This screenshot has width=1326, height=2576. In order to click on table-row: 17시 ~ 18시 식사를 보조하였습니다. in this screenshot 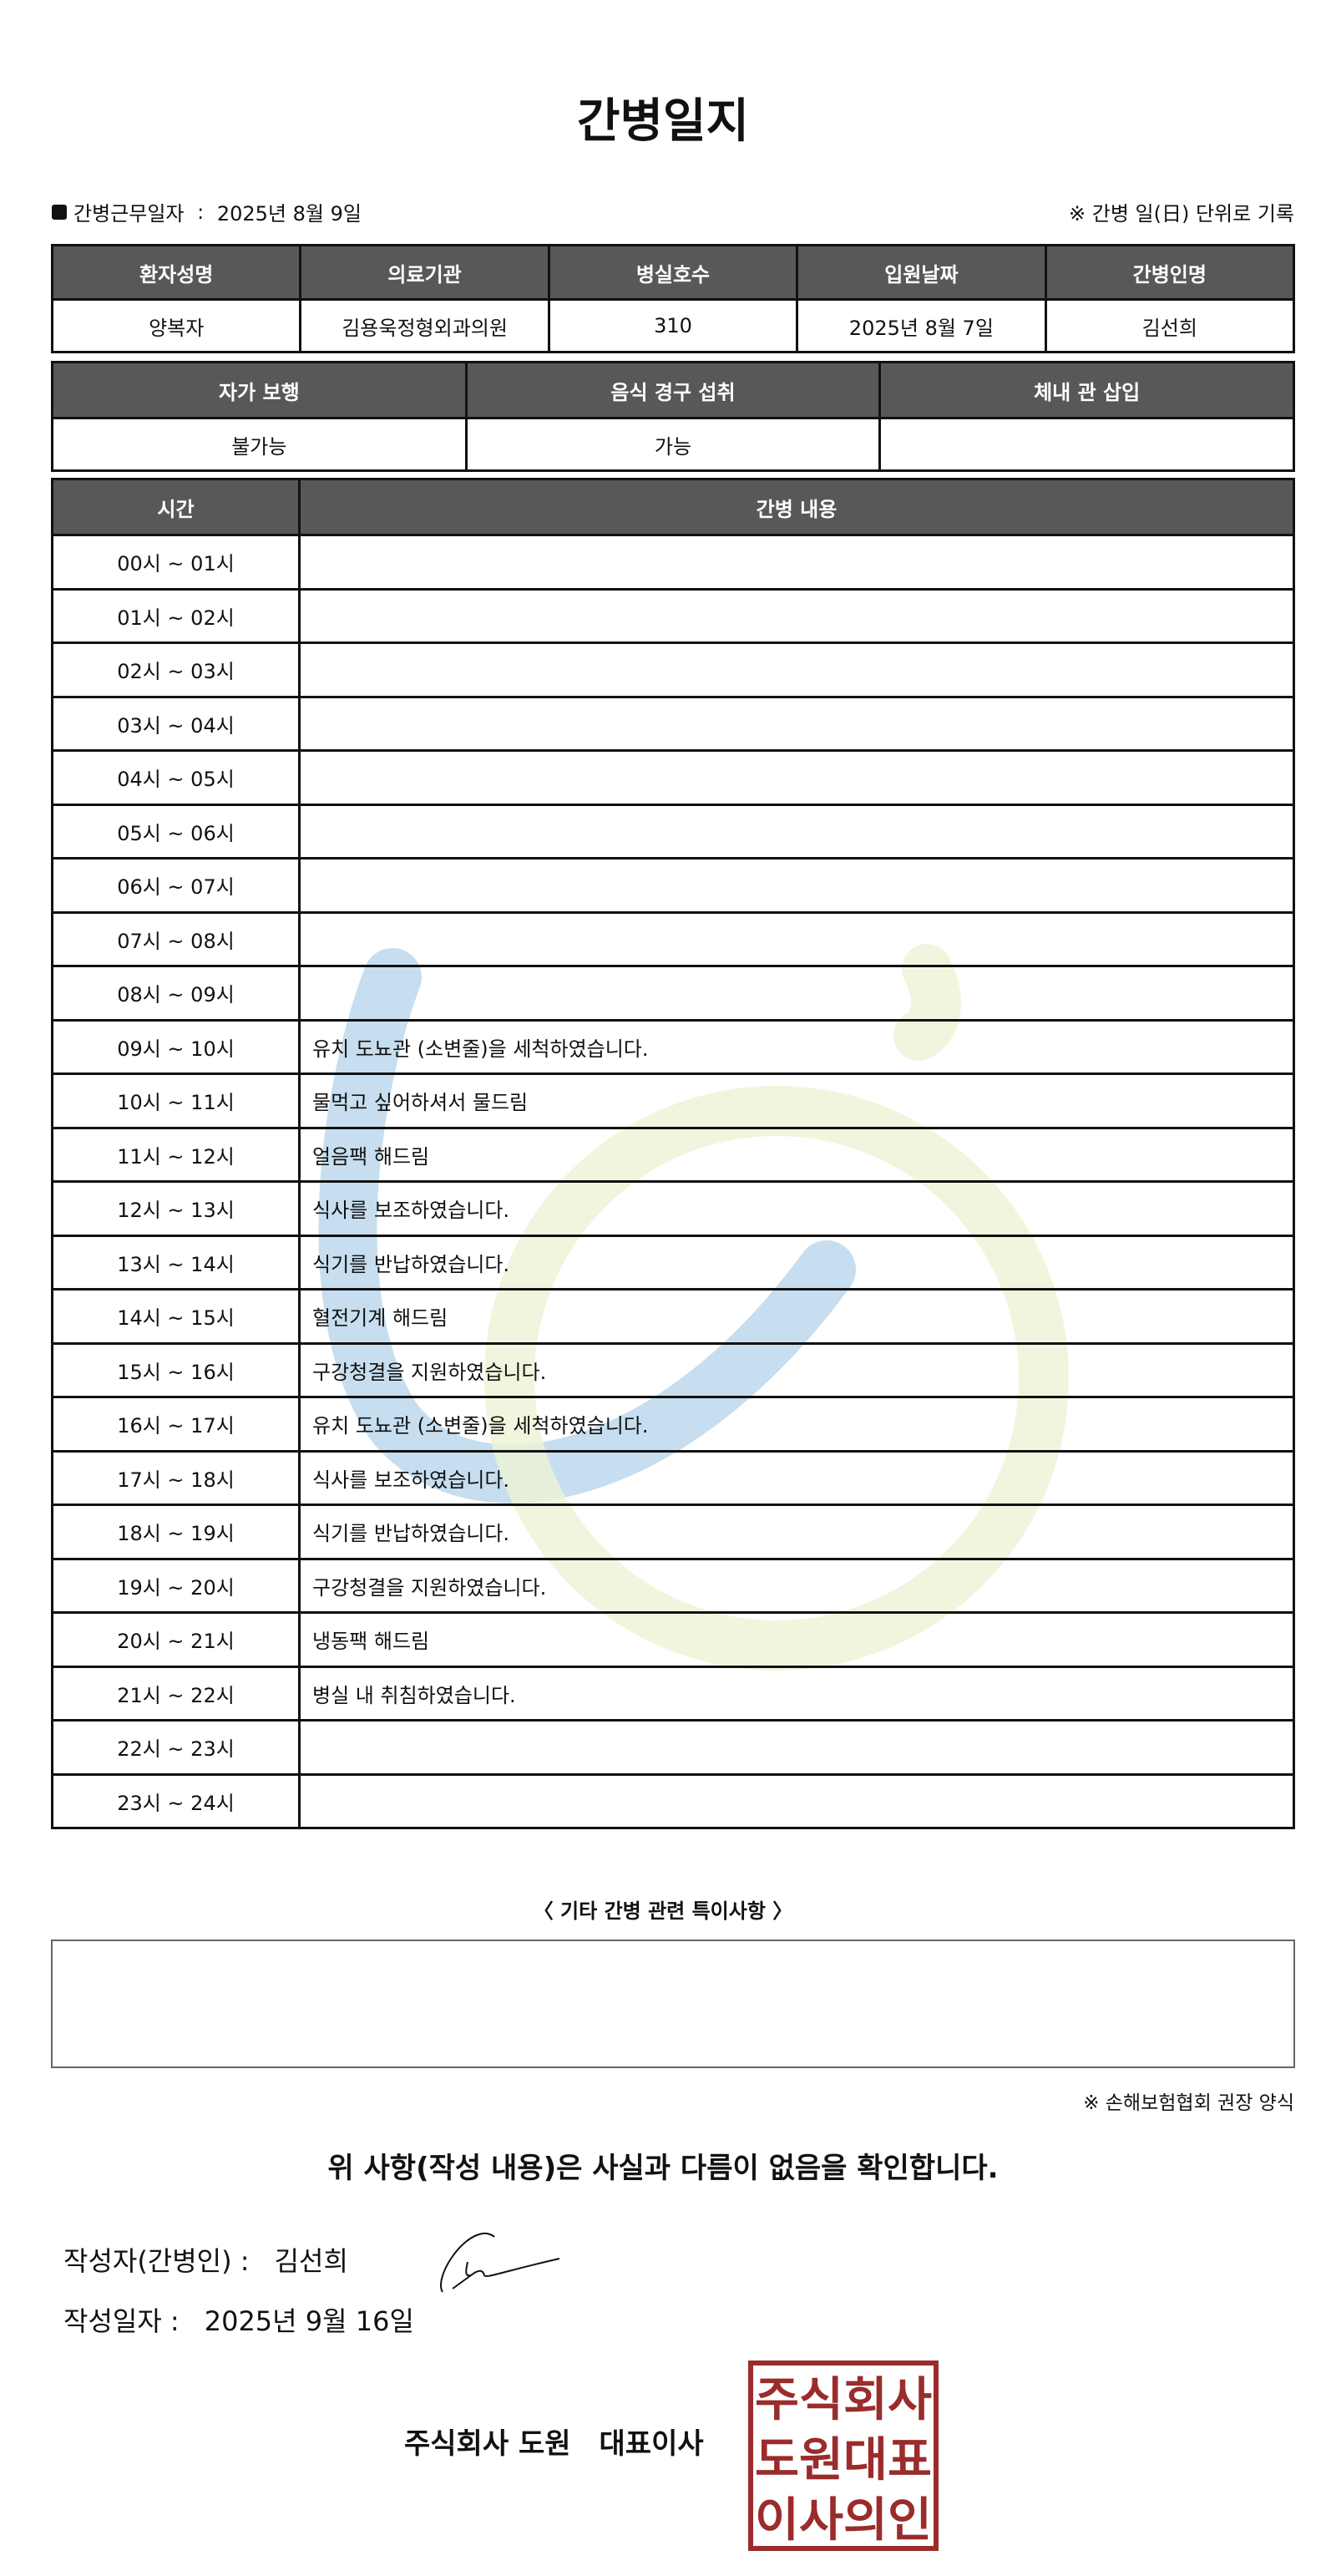, I will do `click(673, 1477)`.